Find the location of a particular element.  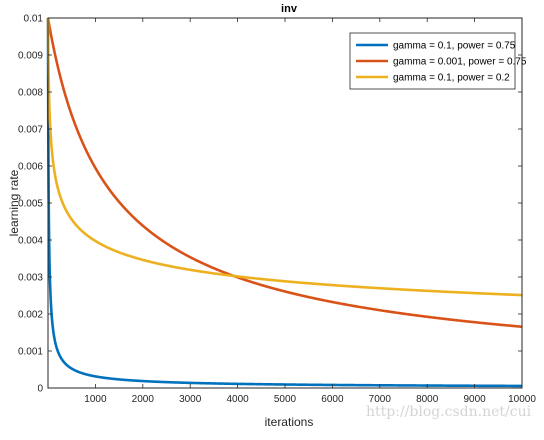

x-tick-label: 8000 is located at coordinates (427, 399).